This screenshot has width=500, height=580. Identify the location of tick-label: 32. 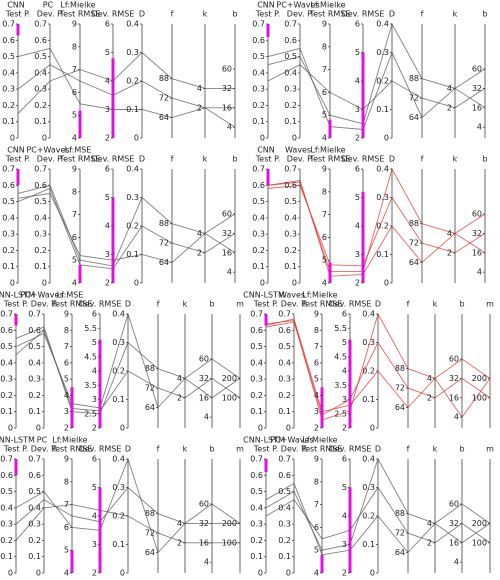
(477, 233).